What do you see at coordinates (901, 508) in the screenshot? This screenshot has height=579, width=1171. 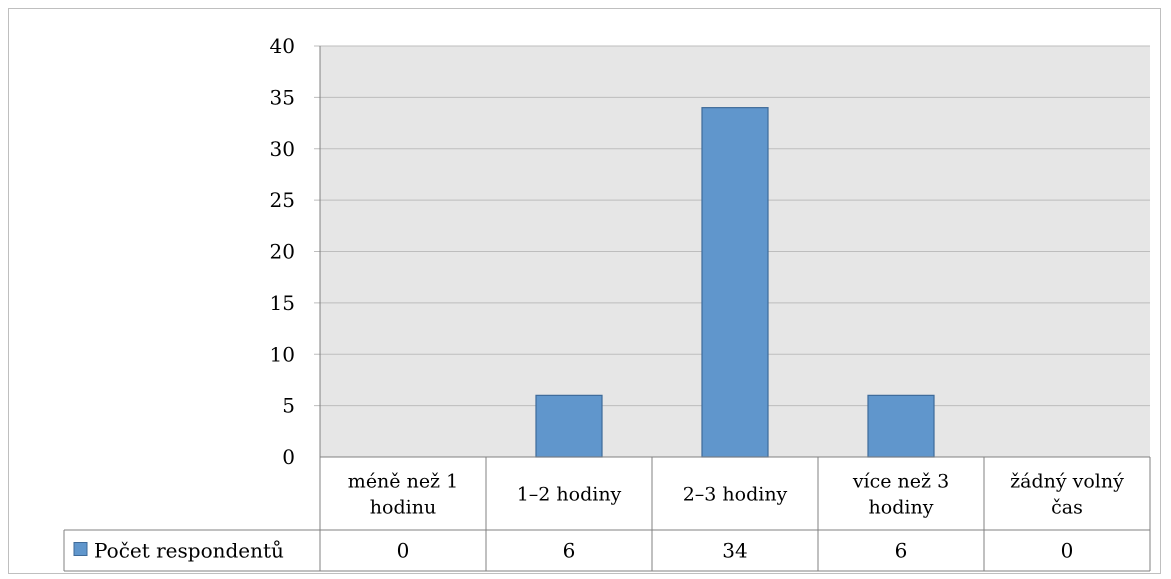 I see `x-tick-label: hodiny` at bounding box center [901, 508].